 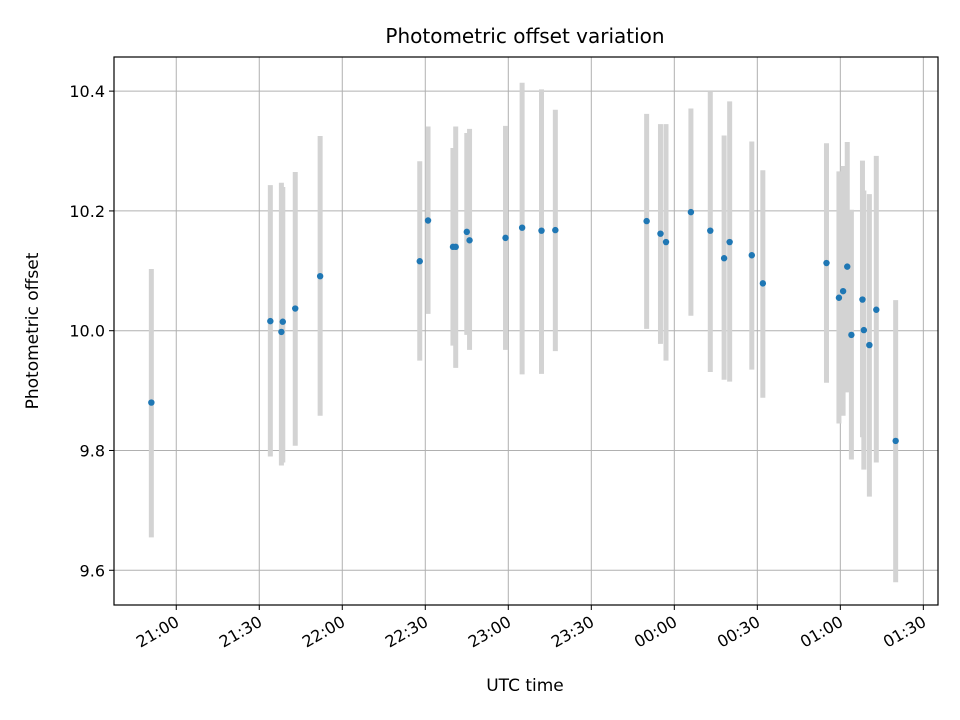 What do you see at coordinates (525, 686) in the screenshot?
I see `x-axis-label: UTC time` at bounding box center [525, 686].